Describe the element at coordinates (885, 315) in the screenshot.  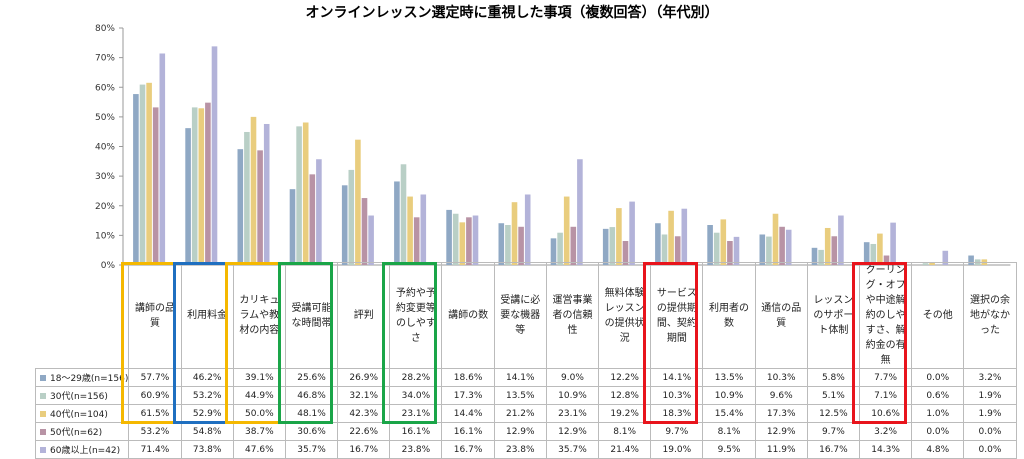
I see `category-label: クーリング・オフや中途解約のしやすさ、解約金の有無` at that location.